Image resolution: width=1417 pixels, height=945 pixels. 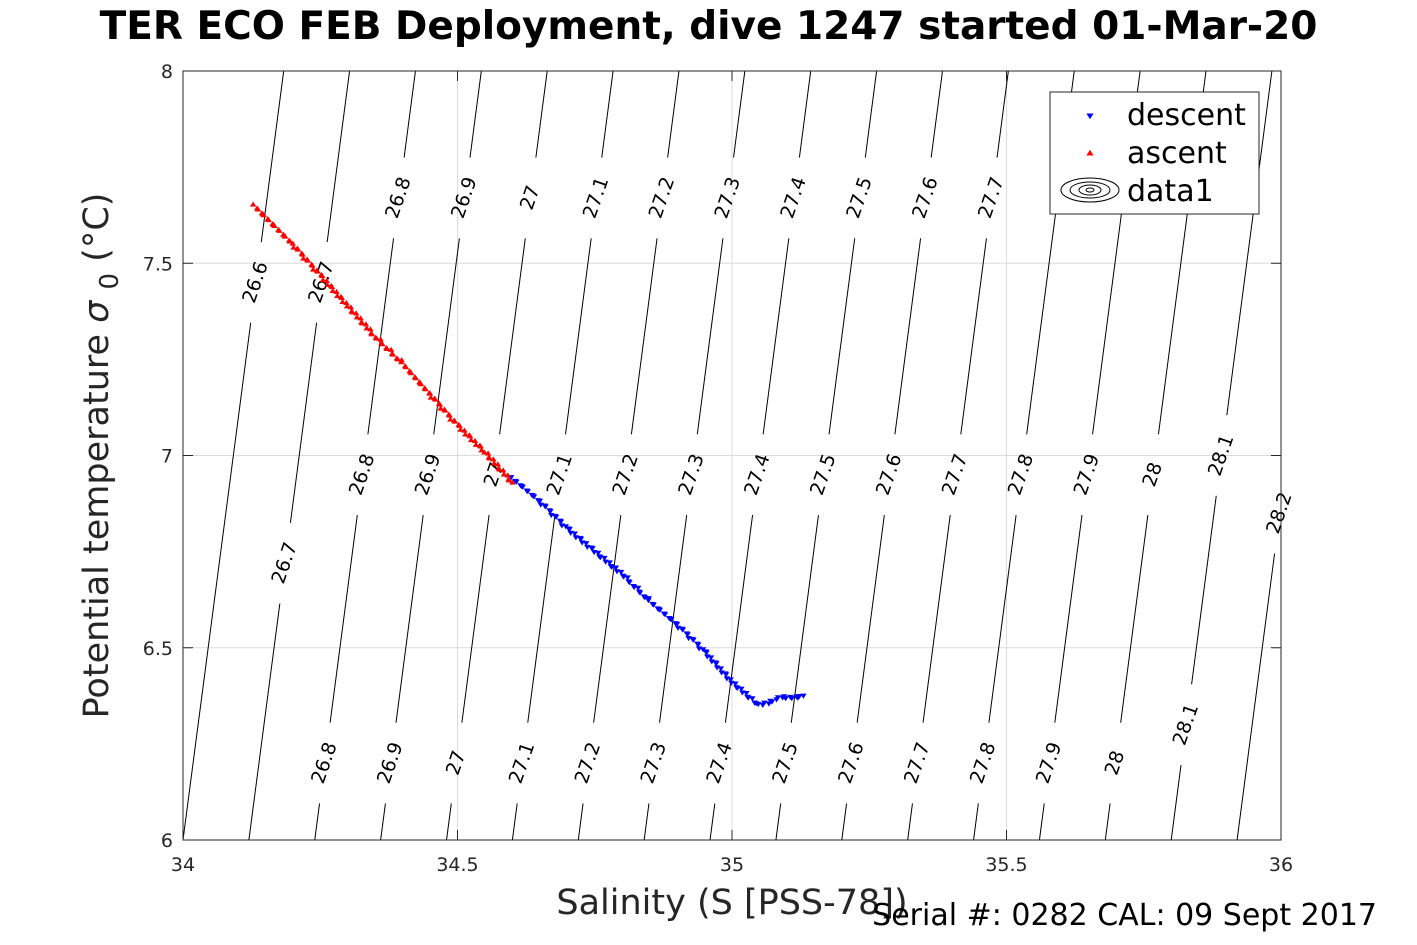 I want to click on contour-26.8: 26.8 26.8 26.8, so click(x=361, y=455).